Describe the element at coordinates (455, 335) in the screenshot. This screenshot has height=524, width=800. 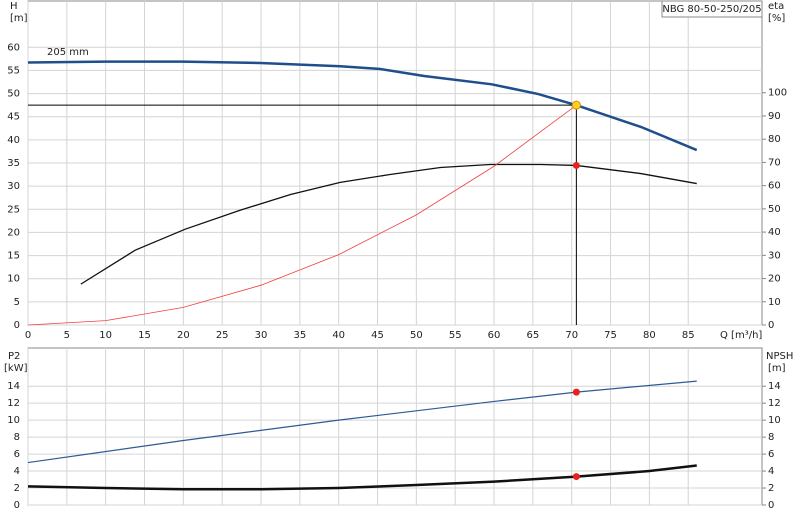
I see `x-tick-label: 55` at that location.